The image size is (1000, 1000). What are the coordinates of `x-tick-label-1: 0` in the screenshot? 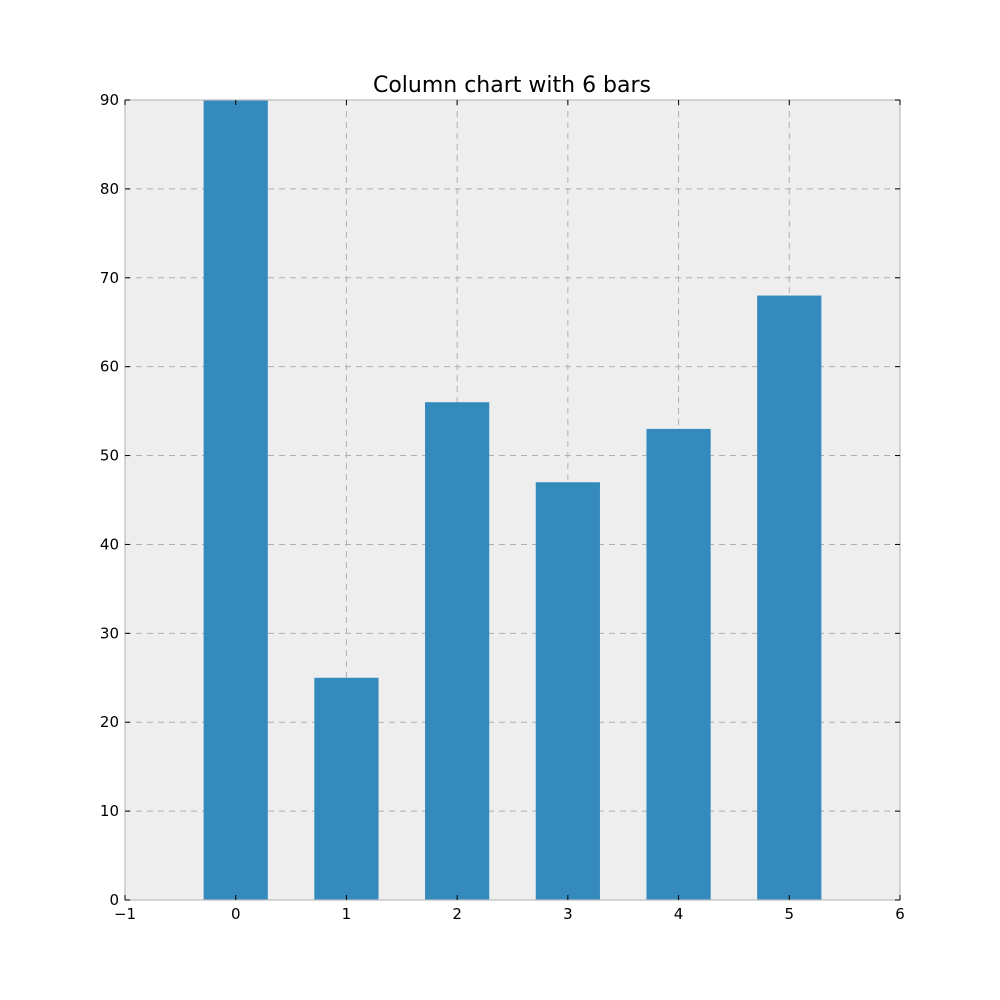 It's located at (236, 914).